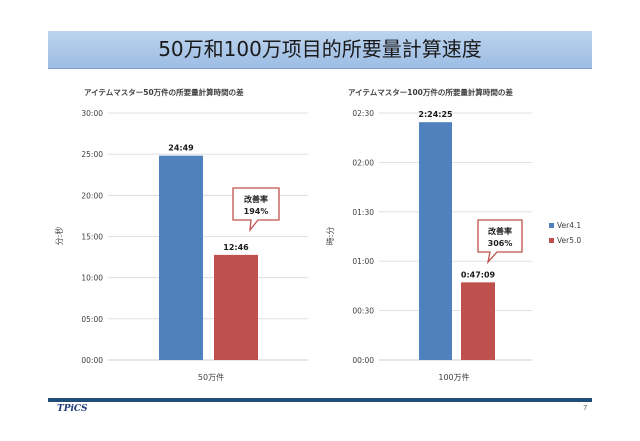 The width and height of the screenshot is (640, 441). What do you see at coordinates (430, 92) in the screenshot?
I see `chart2-title: アイテムマスター100万件の所要量計算時間の差` at bounding box center [430, 92].